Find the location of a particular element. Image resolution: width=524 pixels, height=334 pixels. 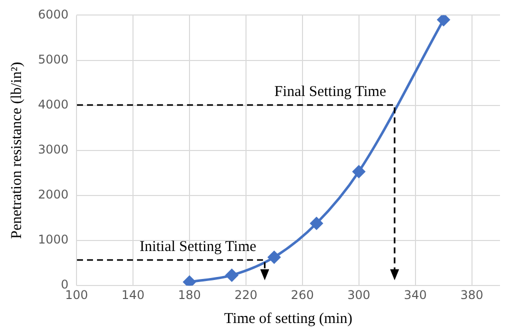

y-tick-label: 6000 is located at coordinates (53, 14).